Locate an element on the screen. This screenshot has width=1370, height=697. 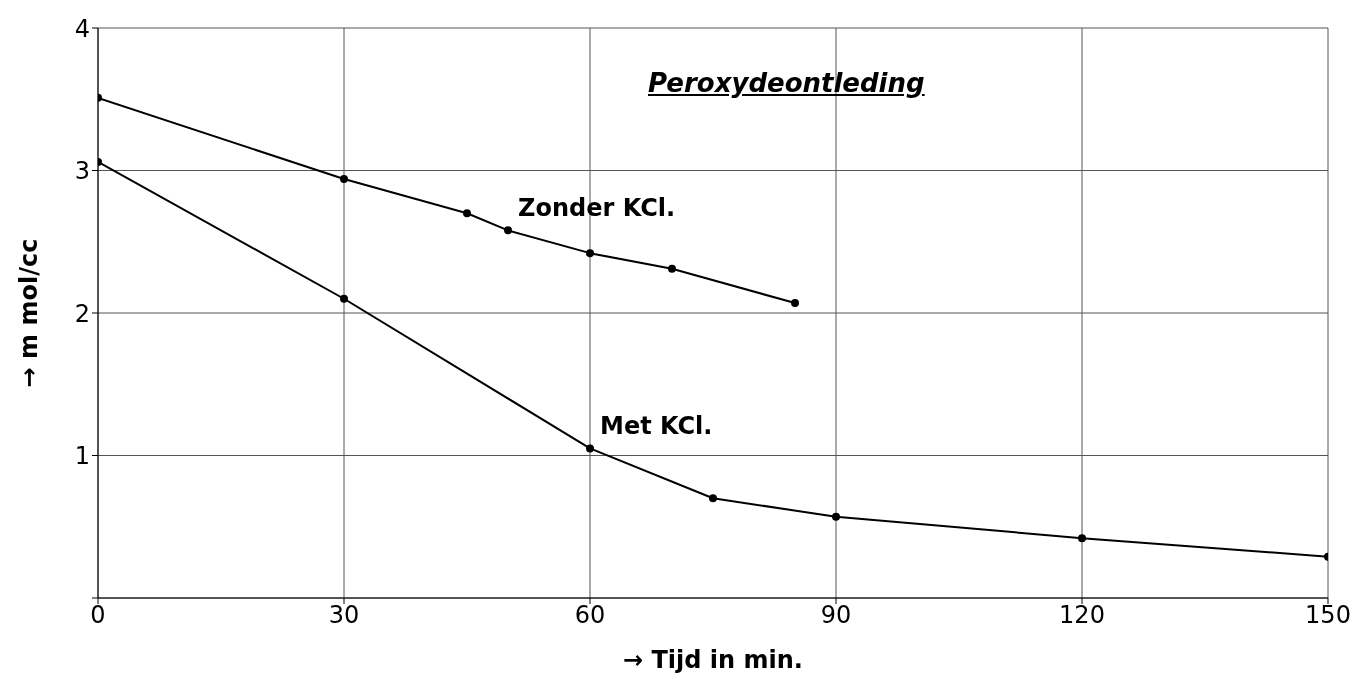
x-axis-title: → Tijd in min. is located at coordinates (713, 660).